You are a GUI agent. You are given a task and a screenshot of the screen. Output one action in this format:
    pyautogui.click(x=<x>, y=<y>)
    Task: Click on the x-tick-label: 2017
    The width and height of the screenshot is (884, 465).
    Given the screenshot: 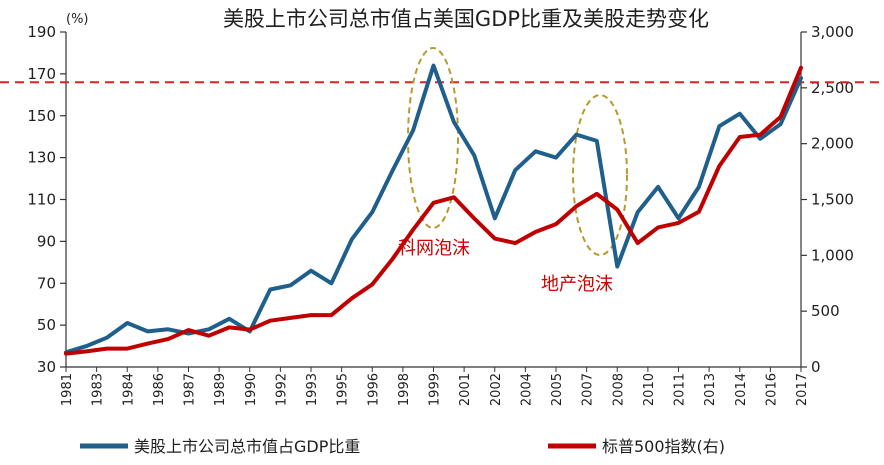 What is the action you would take?
    pyautogui.click(x=802, y=389)
    